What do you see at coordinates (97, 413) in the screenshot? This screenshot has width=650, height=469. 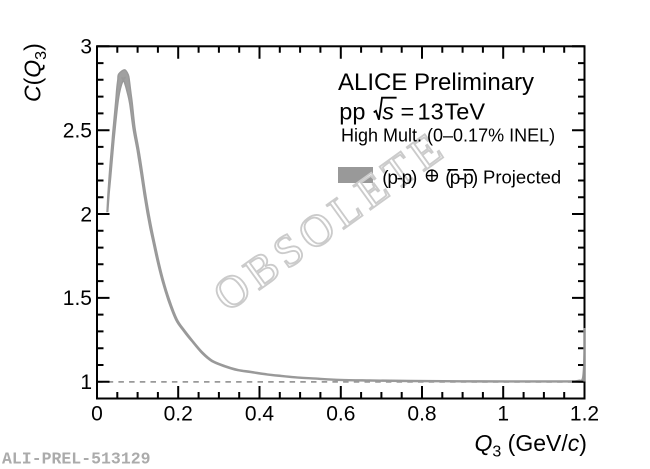 I see `svg-text: 0` at bounding box center [97, 413].